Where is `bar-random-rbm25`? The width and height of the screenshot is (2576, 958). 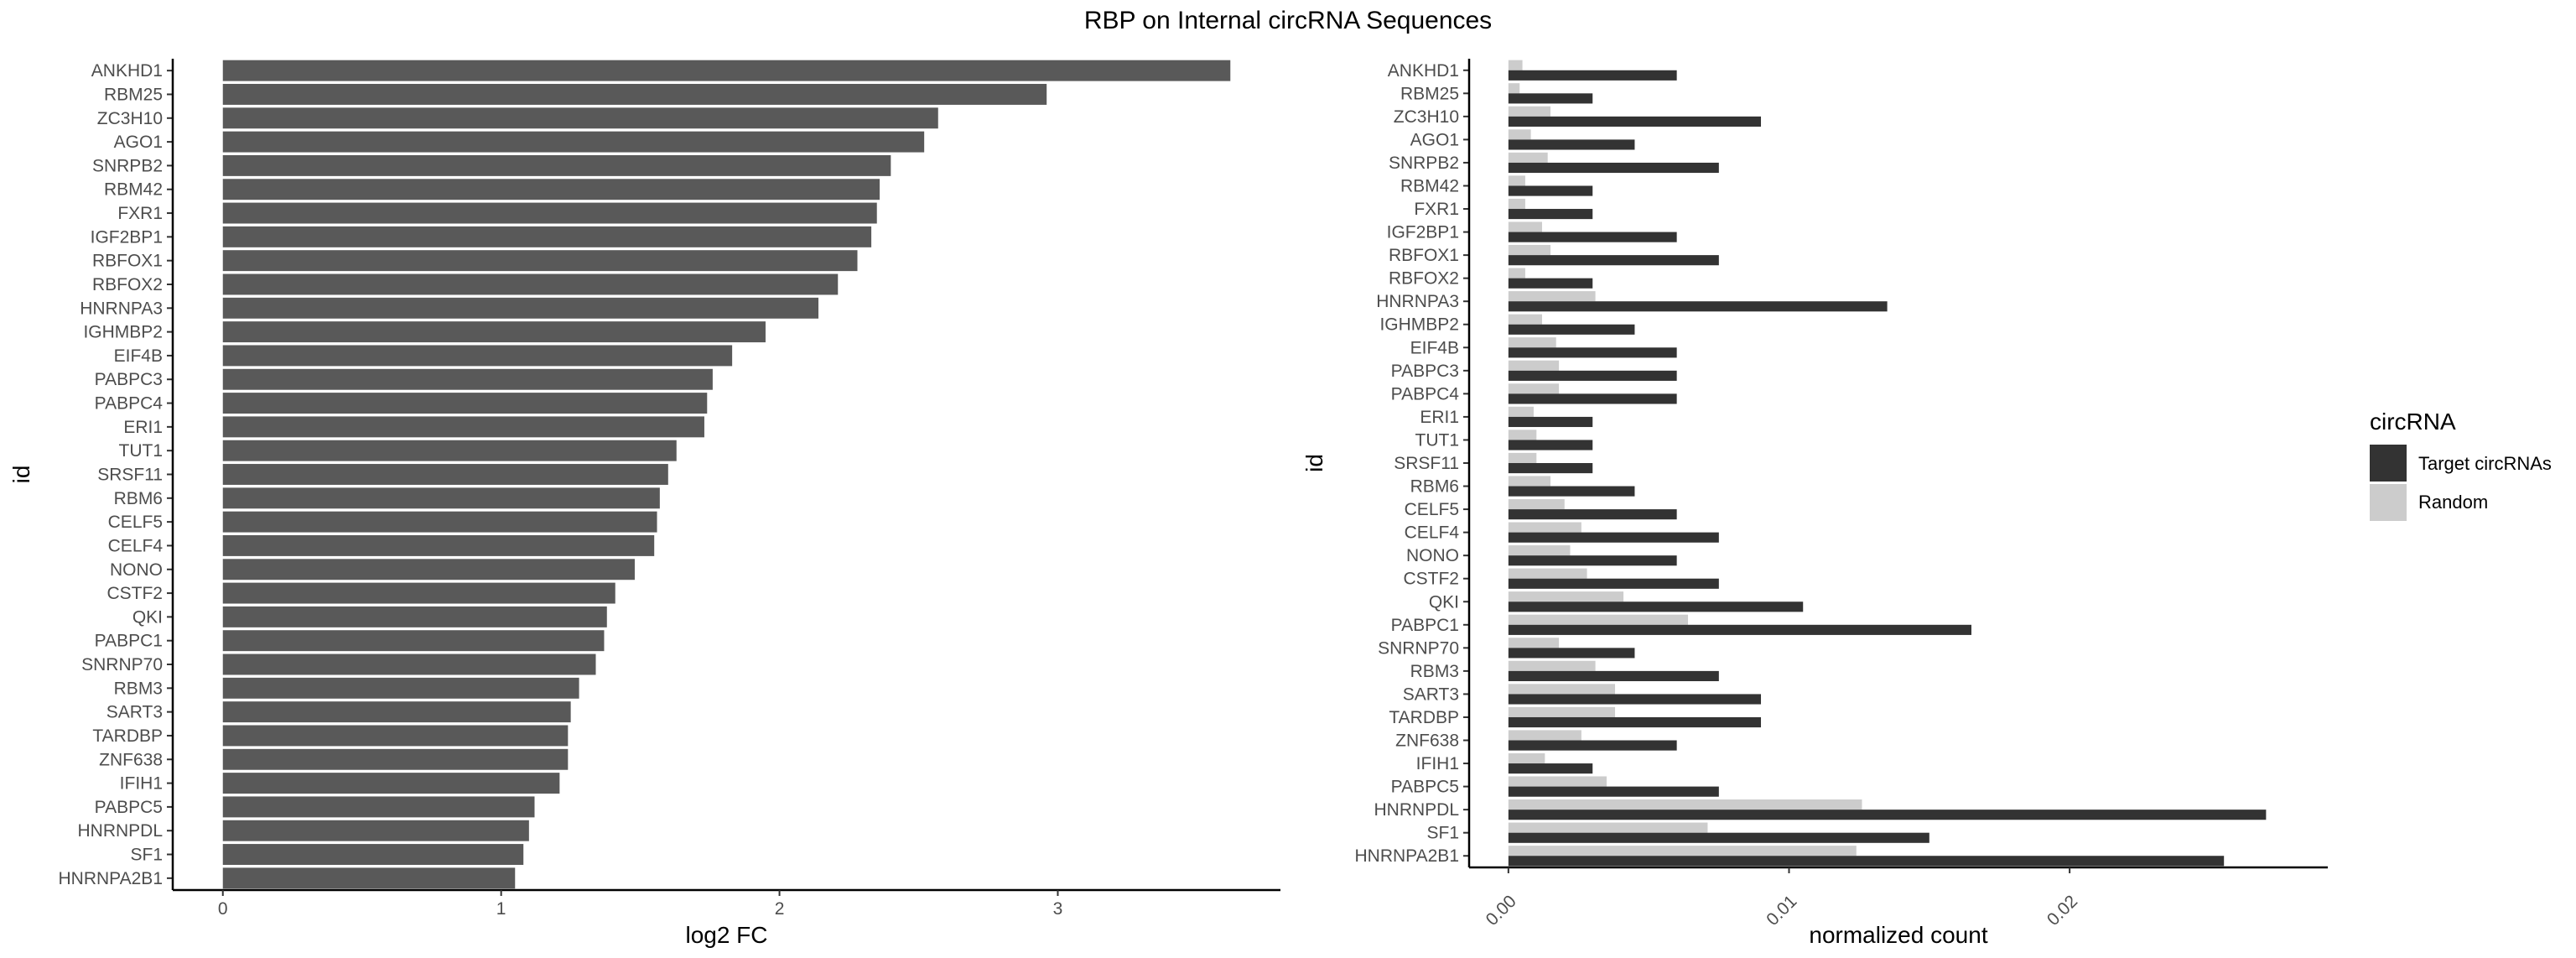 bar-random-rbm25 is located at coordinates (1514, 89).